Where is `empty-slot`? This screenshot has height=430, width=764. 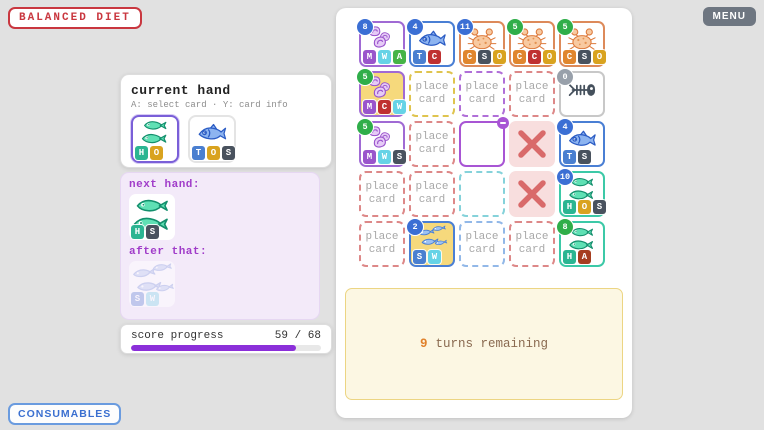 empty-slot is located at coordinates (482, 194).